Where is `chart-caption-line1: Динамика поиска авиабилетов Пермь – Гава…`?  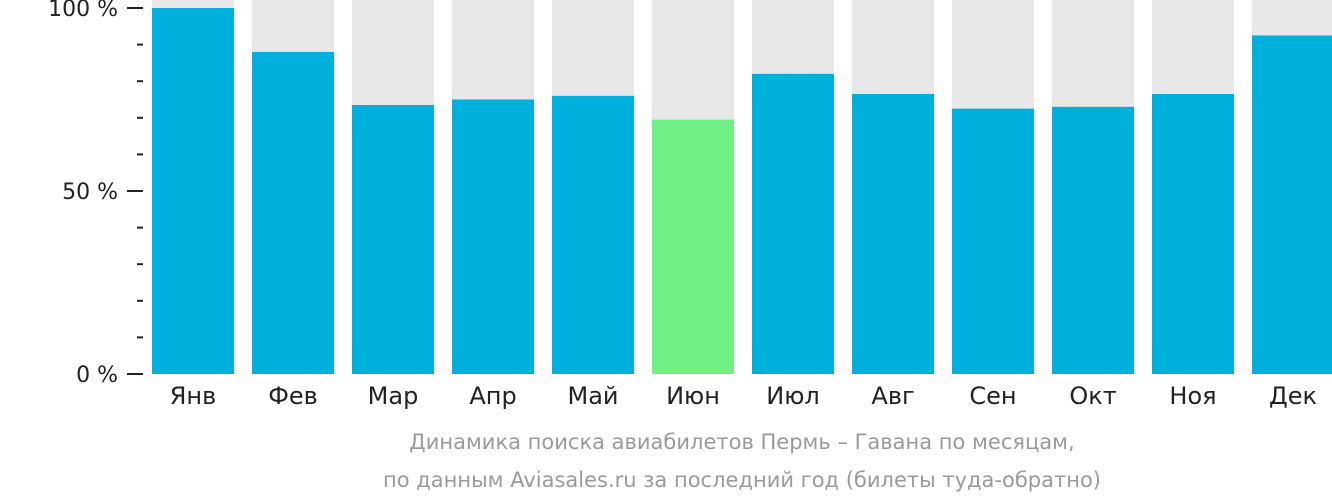
chart-caption-line1: Динамика поиска авиабилетов Пермь – Гава… is located at coordinates (742, 442).